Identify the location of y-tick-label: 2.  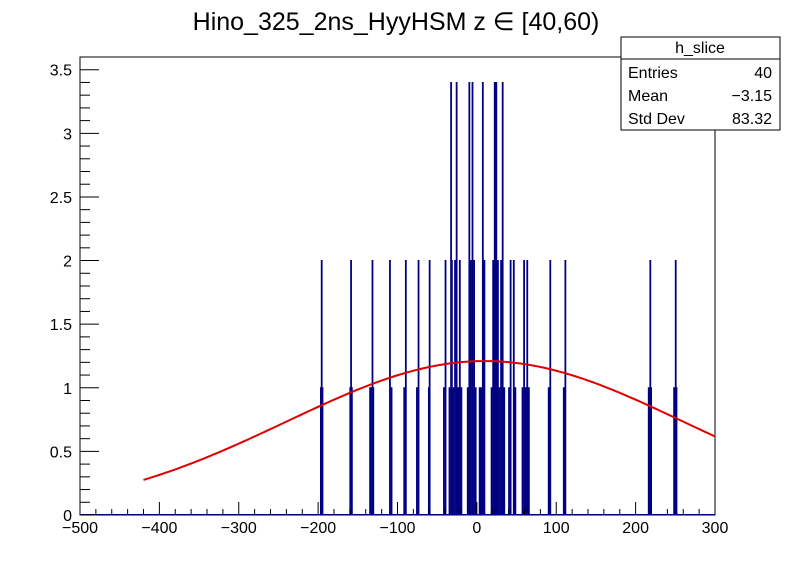
(67, 262).